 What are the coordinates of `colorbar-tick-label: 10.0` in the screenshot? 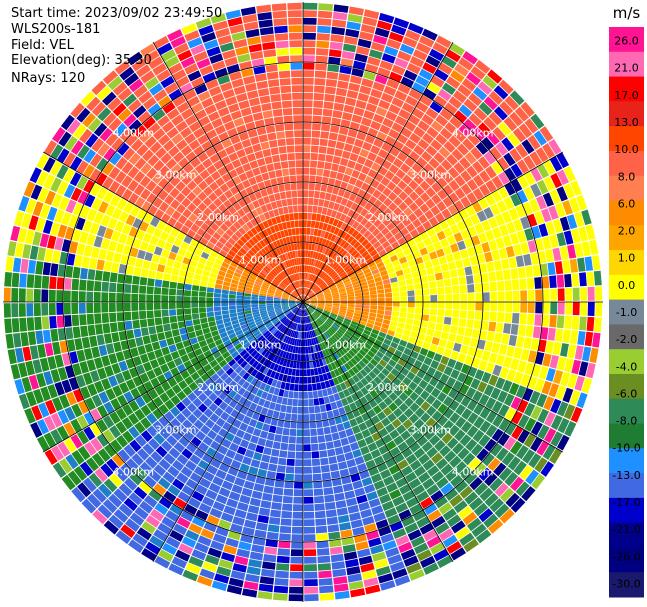 It's located at (626, 149).